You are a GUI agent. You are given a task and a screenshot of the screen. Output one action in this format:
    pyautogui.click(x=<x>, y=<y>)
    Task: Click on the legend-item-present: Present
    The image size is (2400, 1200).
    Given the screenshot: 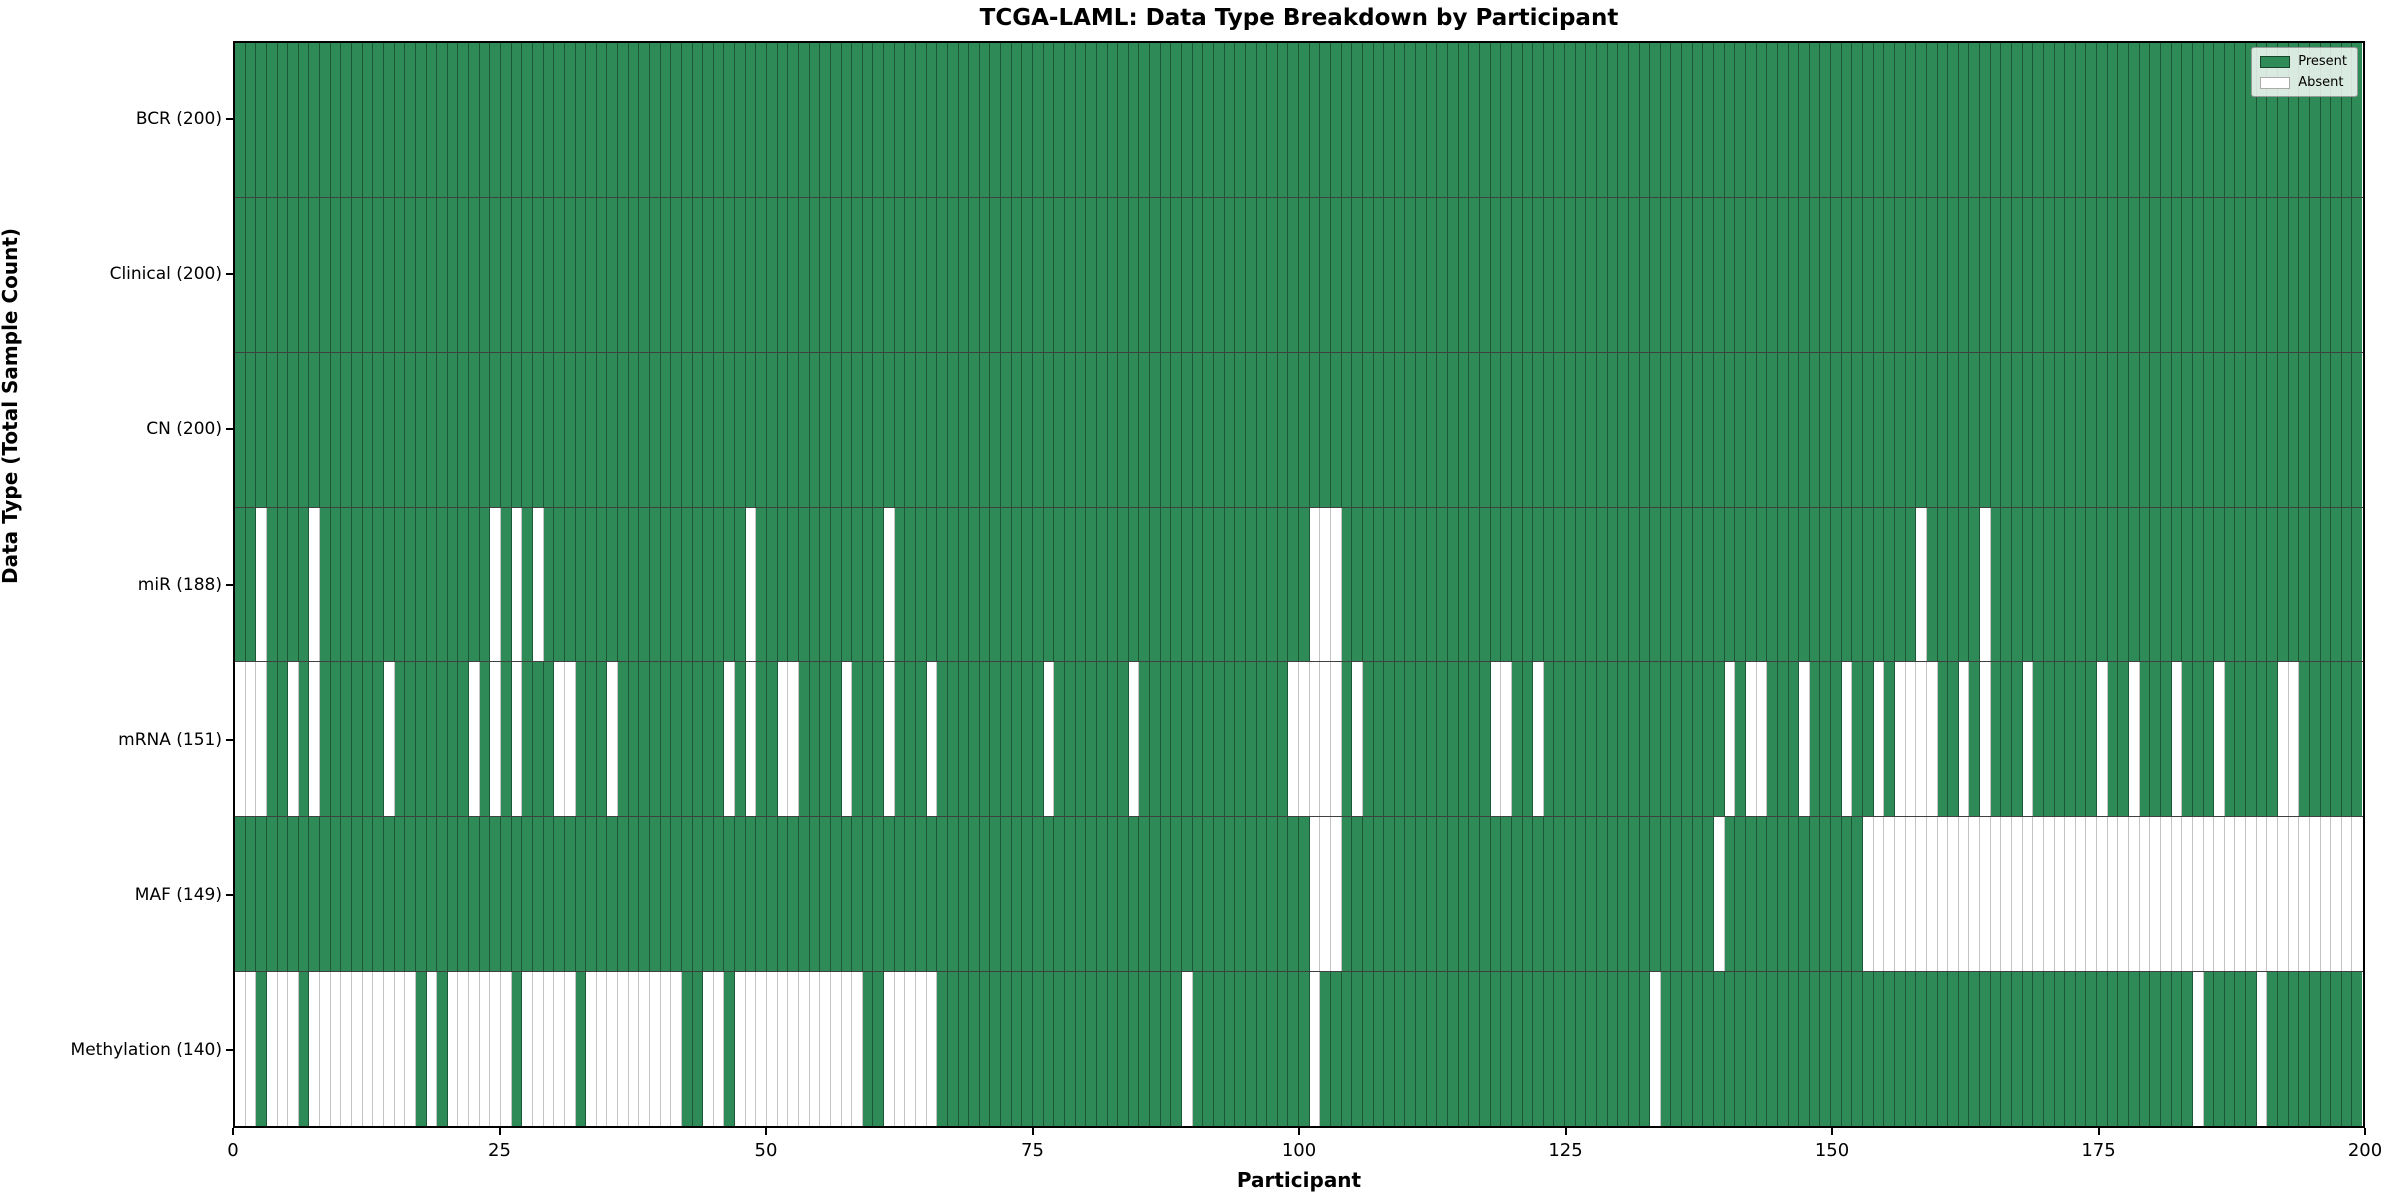 What is the action you would take?
    pyautogui.click(x=2303, y=61)
    